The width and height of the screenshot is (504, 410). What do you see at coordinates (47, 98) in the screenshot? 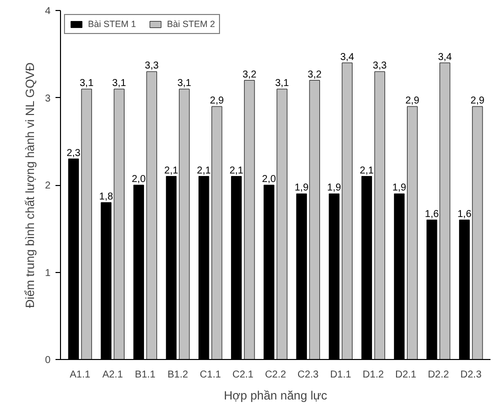
I see `y-tick-label: 3` at bounding box center [47, 98].